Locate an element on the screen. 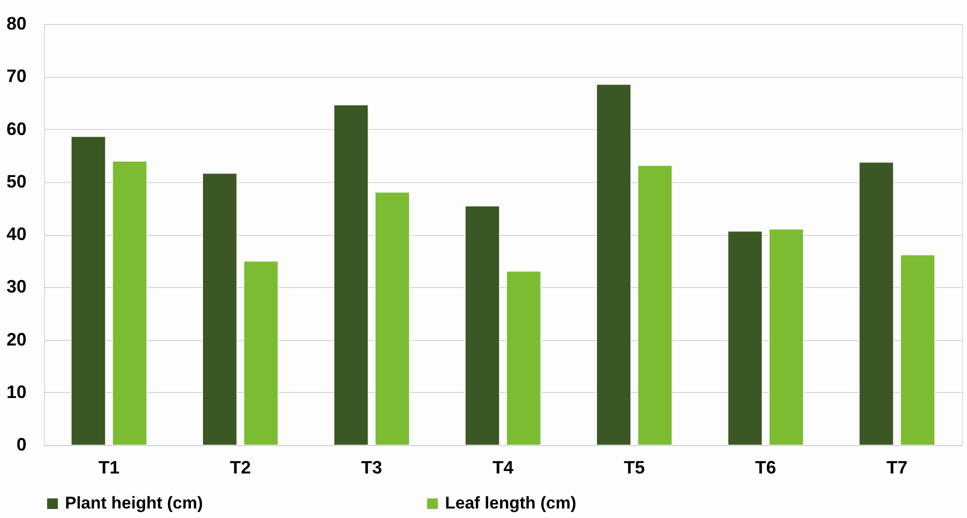 This screenshot has width=967, height=518. x-tick-label: T6 is located at coordinates (765, 468).